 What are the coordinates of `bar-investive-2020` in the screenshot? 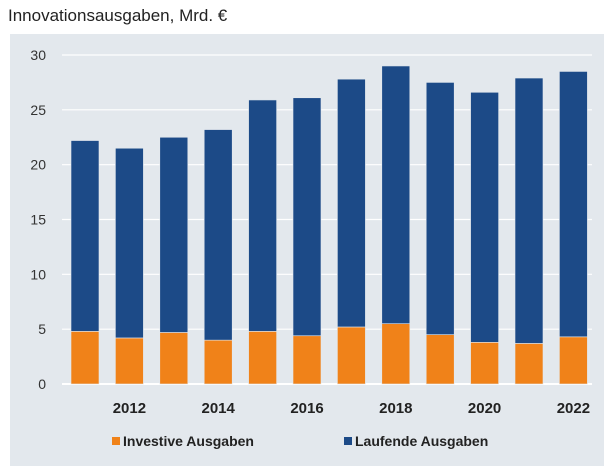 It's located at (484, 363).